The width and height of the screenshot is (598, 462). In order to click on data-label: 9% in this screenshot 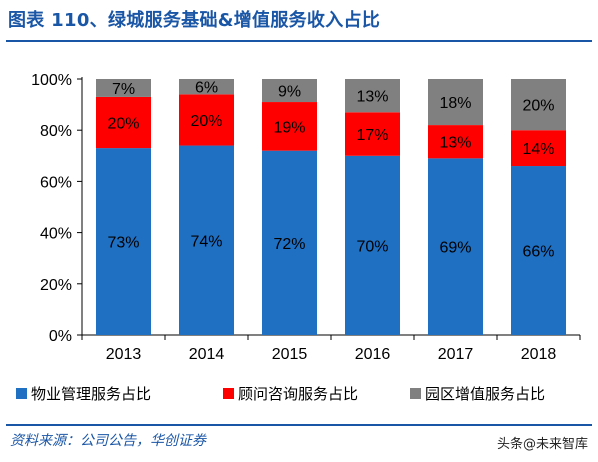, I will do `click(289, 92)`.